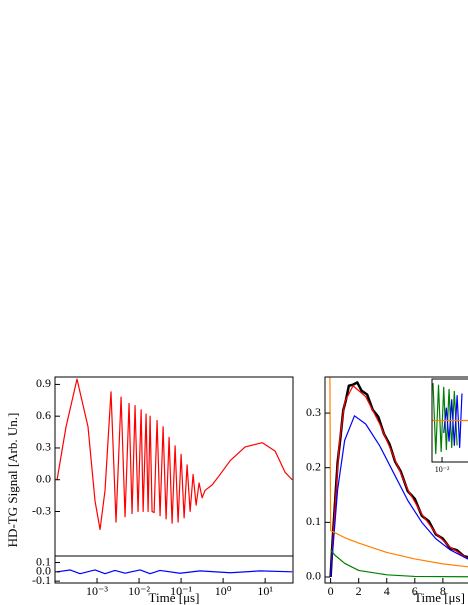 This screenshot has height=605, width=468. What do you see at coordinates (41, 510) in the screenshot?
I see `y-tick-label: -0.3` at bounding box center [41, 510].